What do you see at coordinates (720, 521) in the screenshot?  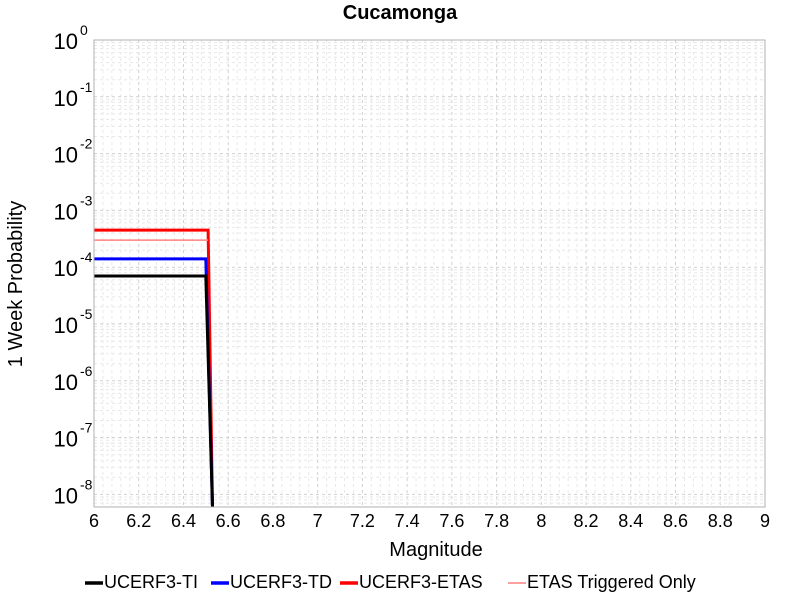 I see `x-tick-label: 8.8` at bounding box center [720, 521].